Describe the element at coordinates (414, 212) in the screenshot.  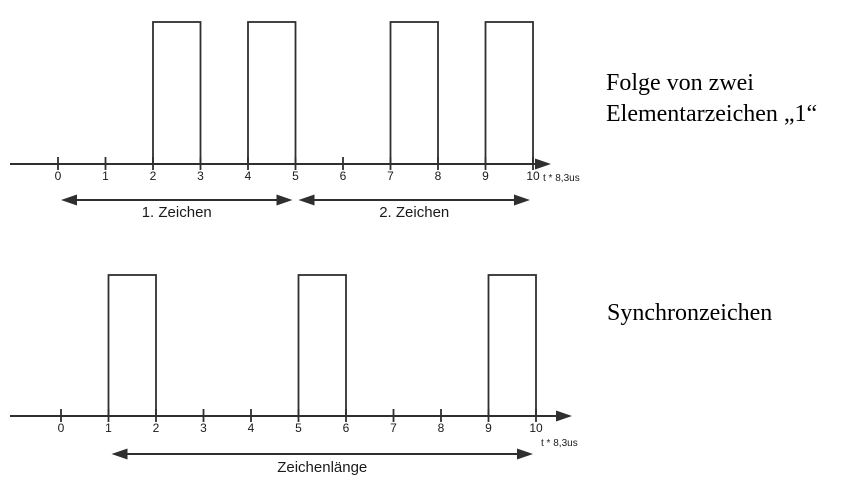
I see `span-label: 2. Zeichen` at that location.